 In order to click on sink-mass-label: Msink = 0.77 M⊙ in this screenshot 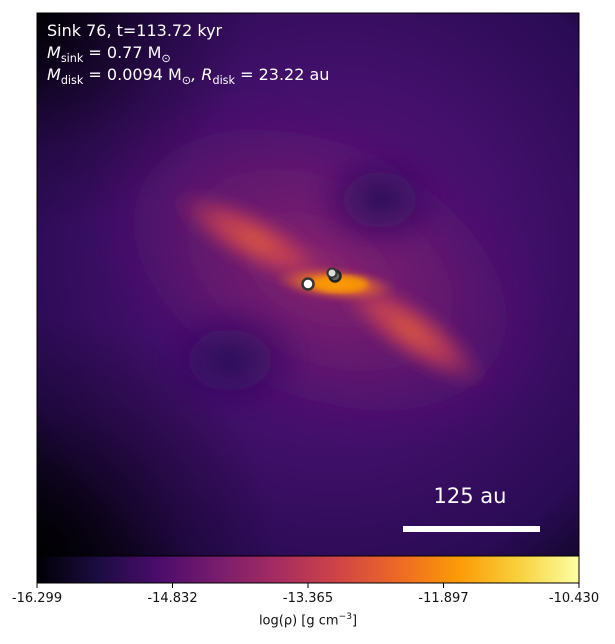, I will do `click(109, 54)`.